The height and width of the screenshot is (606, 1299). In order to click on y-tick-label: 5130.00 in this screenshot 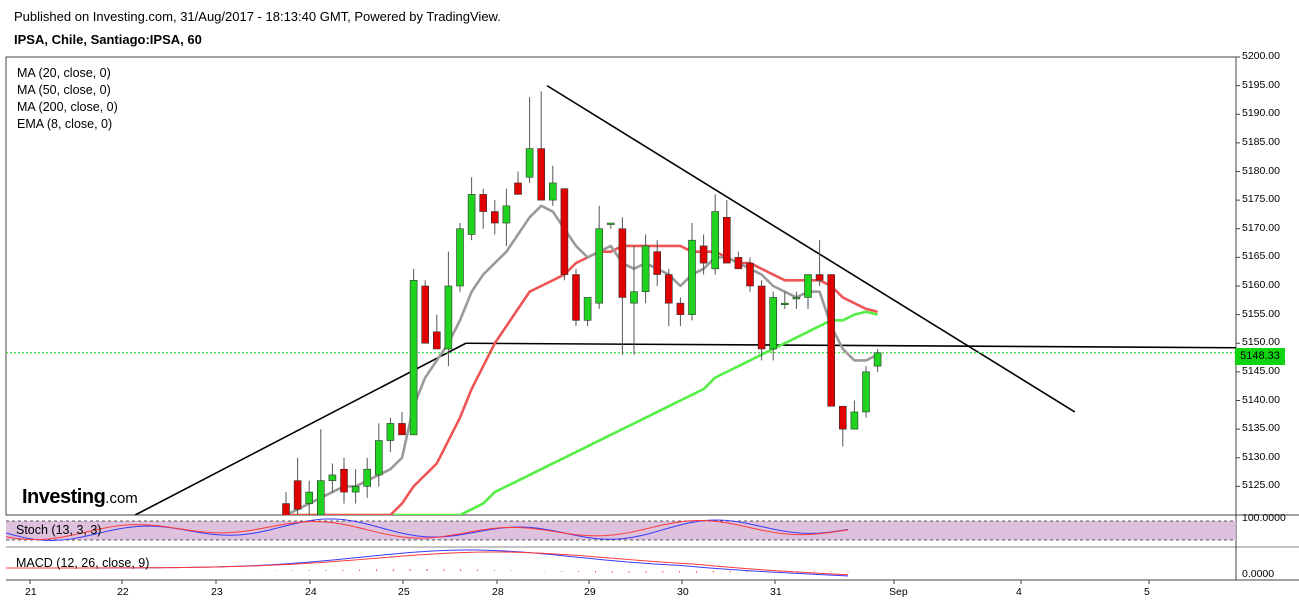, I will do `click(1261, 456)`.